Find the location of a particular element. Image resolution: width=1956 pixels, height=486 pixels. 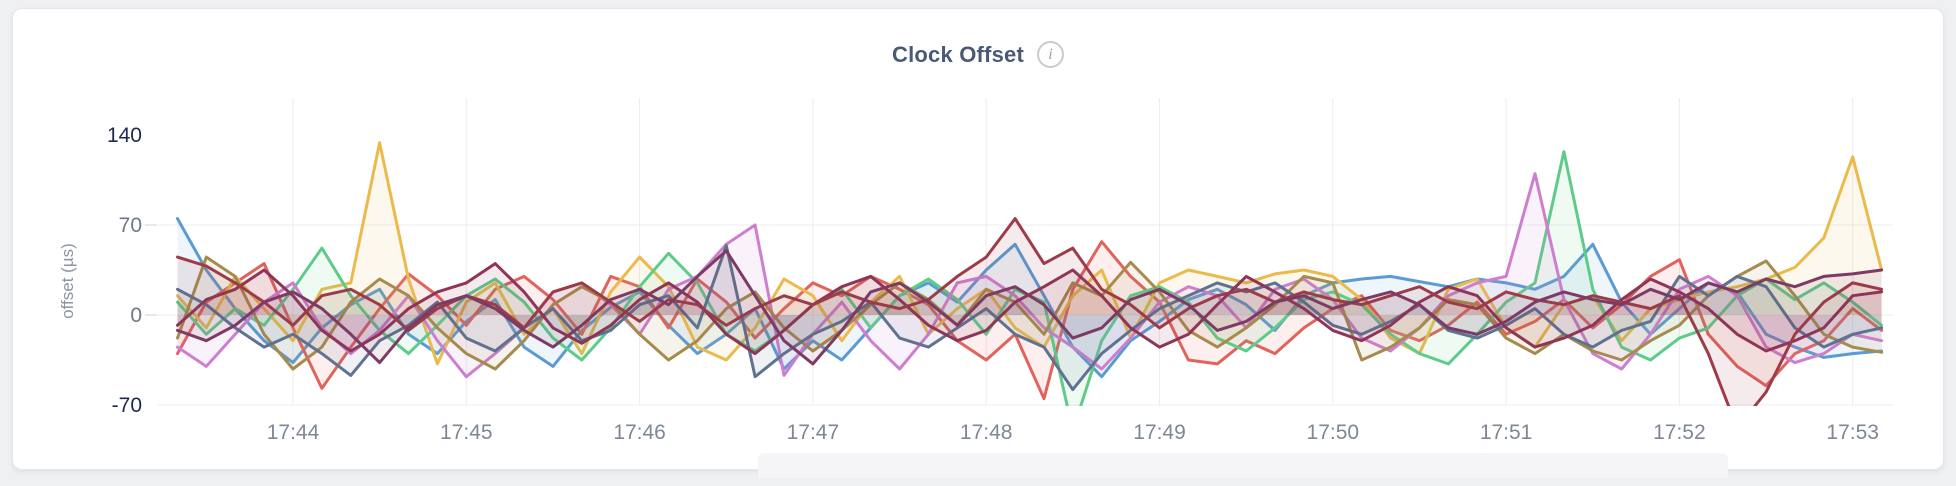

chart-title: Clock Offset is located at coordinates (958, 54).